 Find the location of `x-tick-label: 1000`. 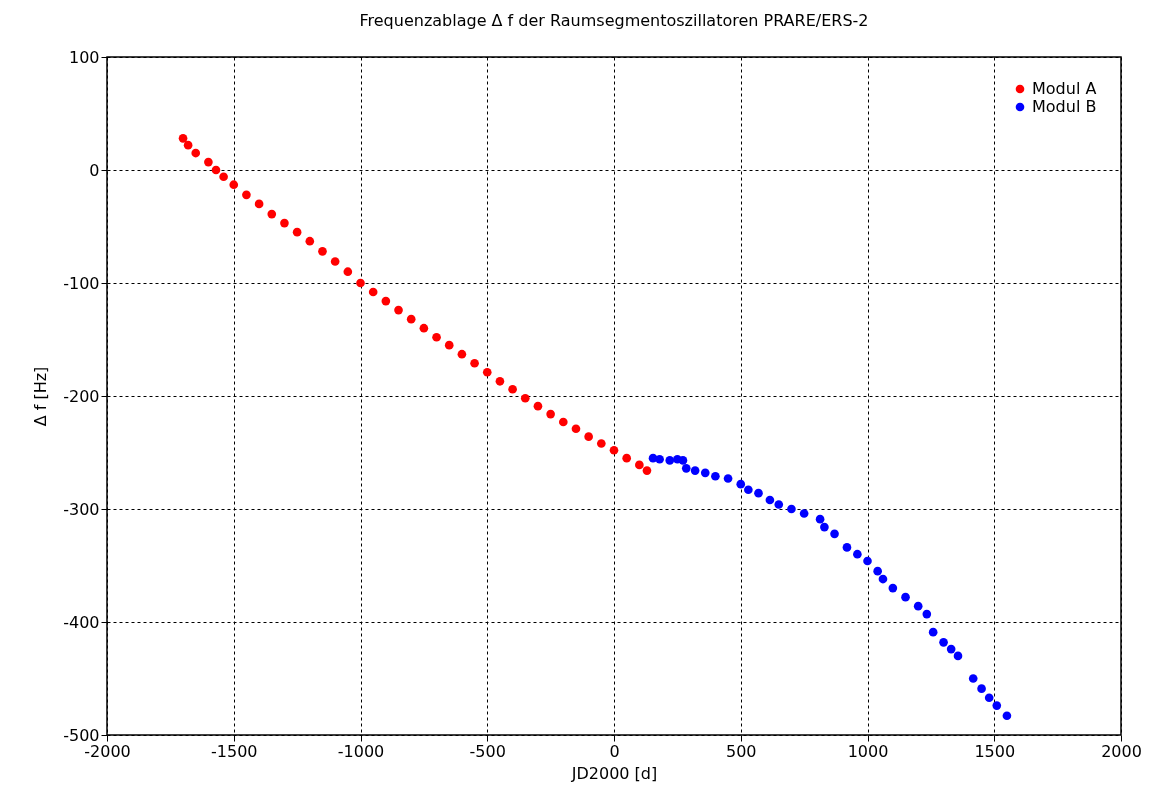

x-tick-label: 1000 is located at coordinates (868, 751).